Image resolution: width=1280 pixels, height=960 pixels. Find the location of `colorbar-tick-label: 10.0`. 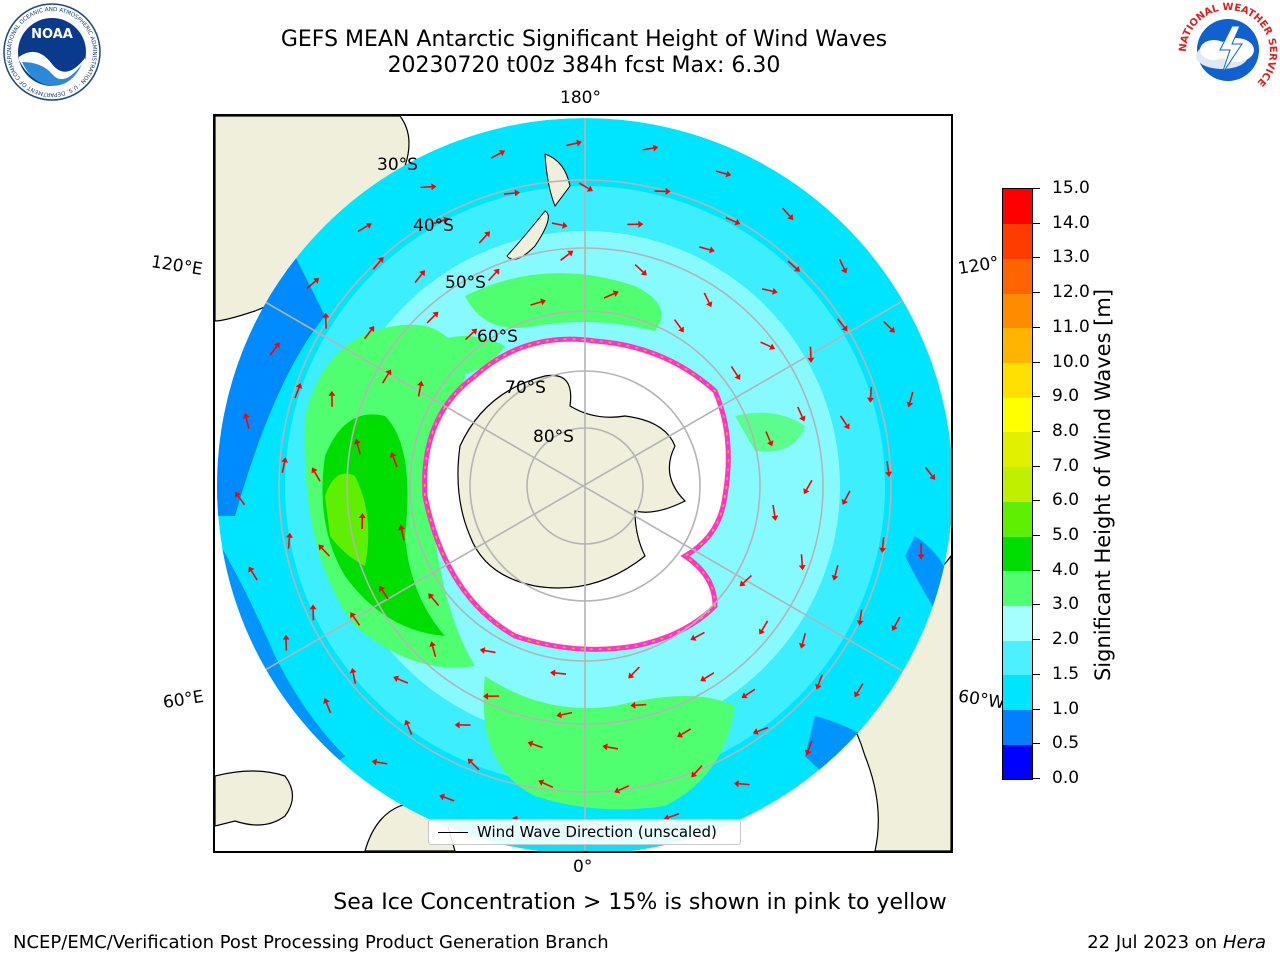

colorbar-tick-label: 10.0 is located at coordinates (1071, 361).